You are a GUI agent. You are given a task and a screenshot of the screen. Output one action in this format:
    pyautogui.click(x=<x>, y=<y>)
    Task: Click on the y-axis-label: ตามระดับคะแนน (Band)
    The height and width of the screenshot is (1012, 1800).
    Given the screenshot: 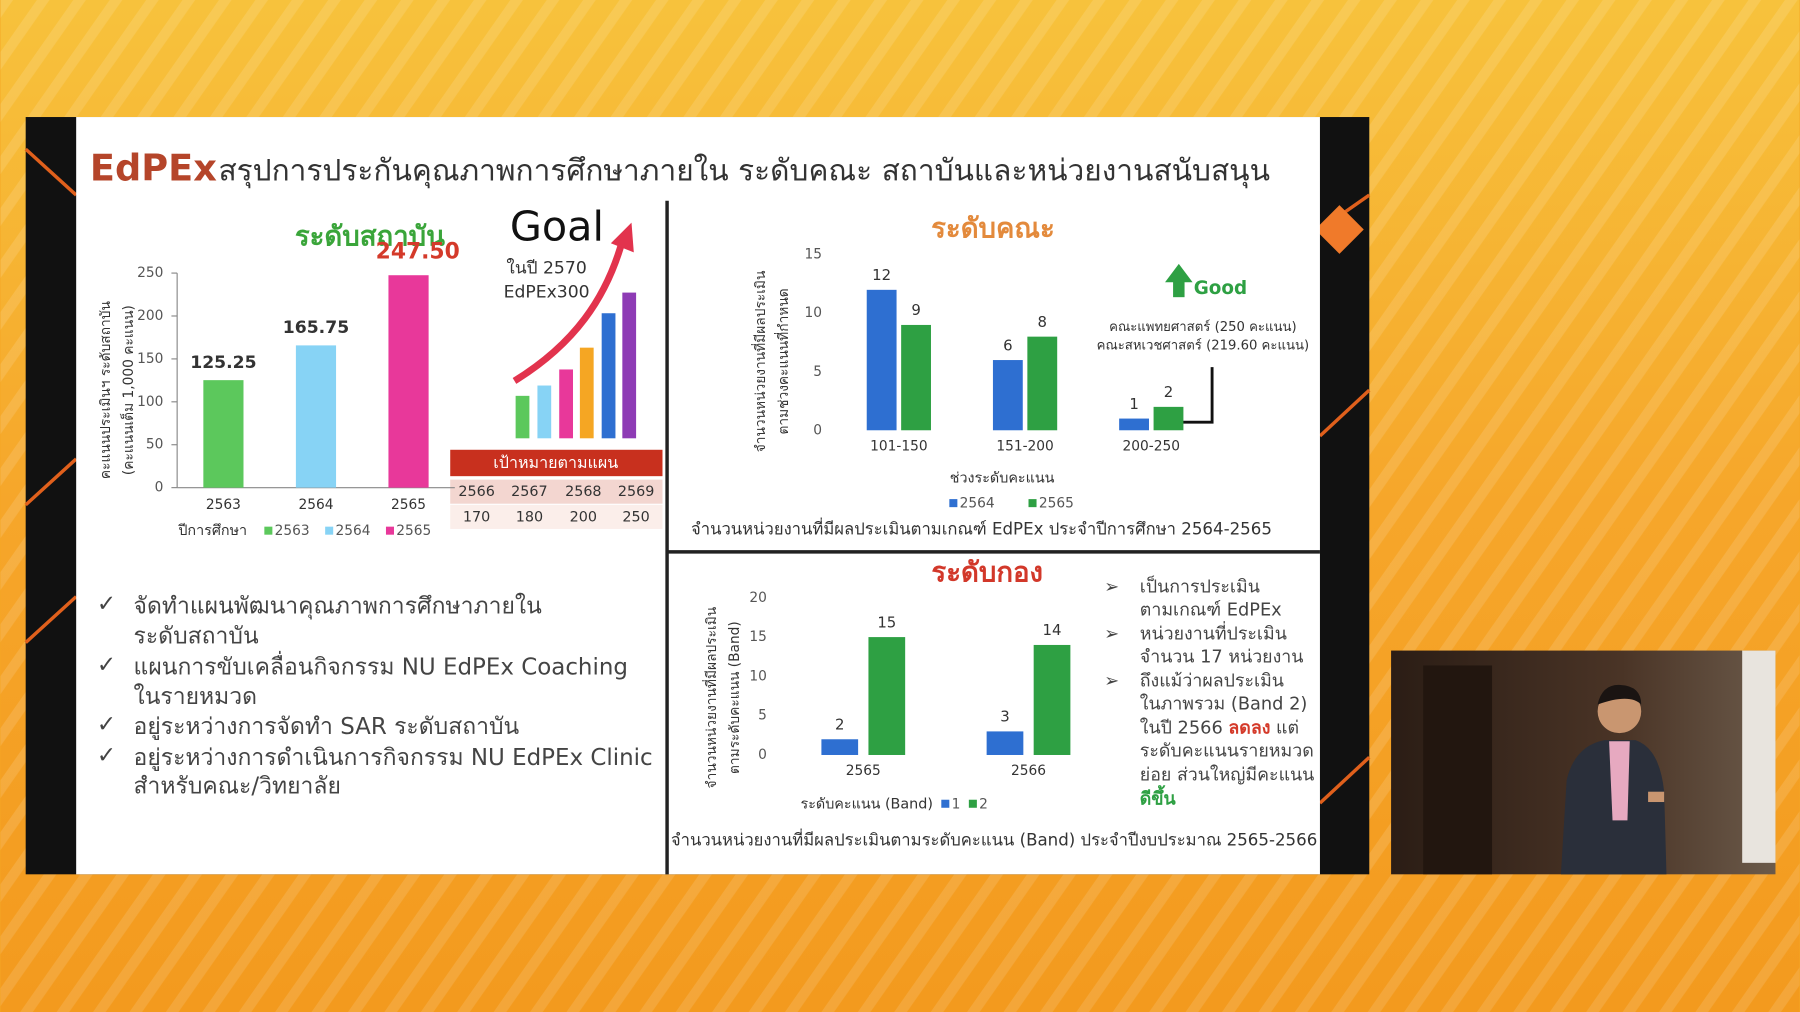 What is the action you would take?
    pyautogui.click(x=735, y=697)
    